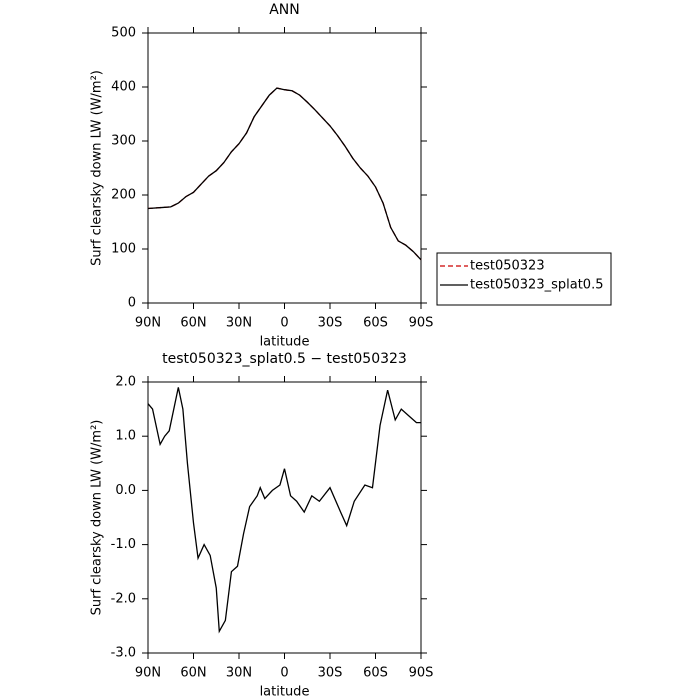 Image resolution: width=700 pixels, height=700 pixels. Describe the element at coordinates (123, 141) in the screenshot. I see `y-tick-label: 300` at that location.